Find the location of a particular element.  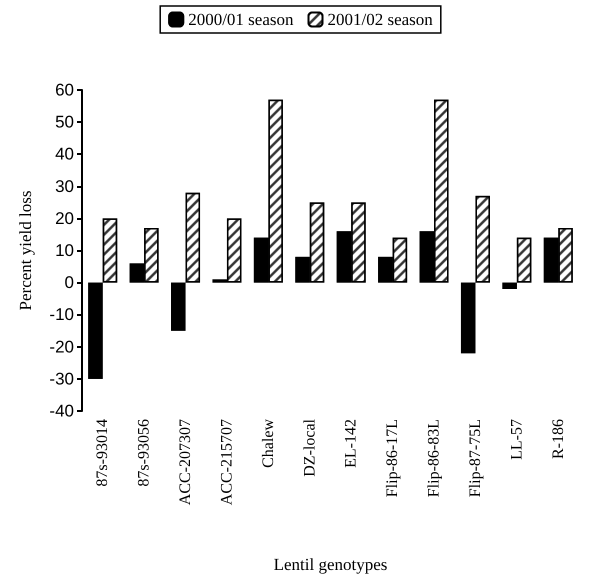

legend-label: 2000/01 season is located at coordinates (241, 19).